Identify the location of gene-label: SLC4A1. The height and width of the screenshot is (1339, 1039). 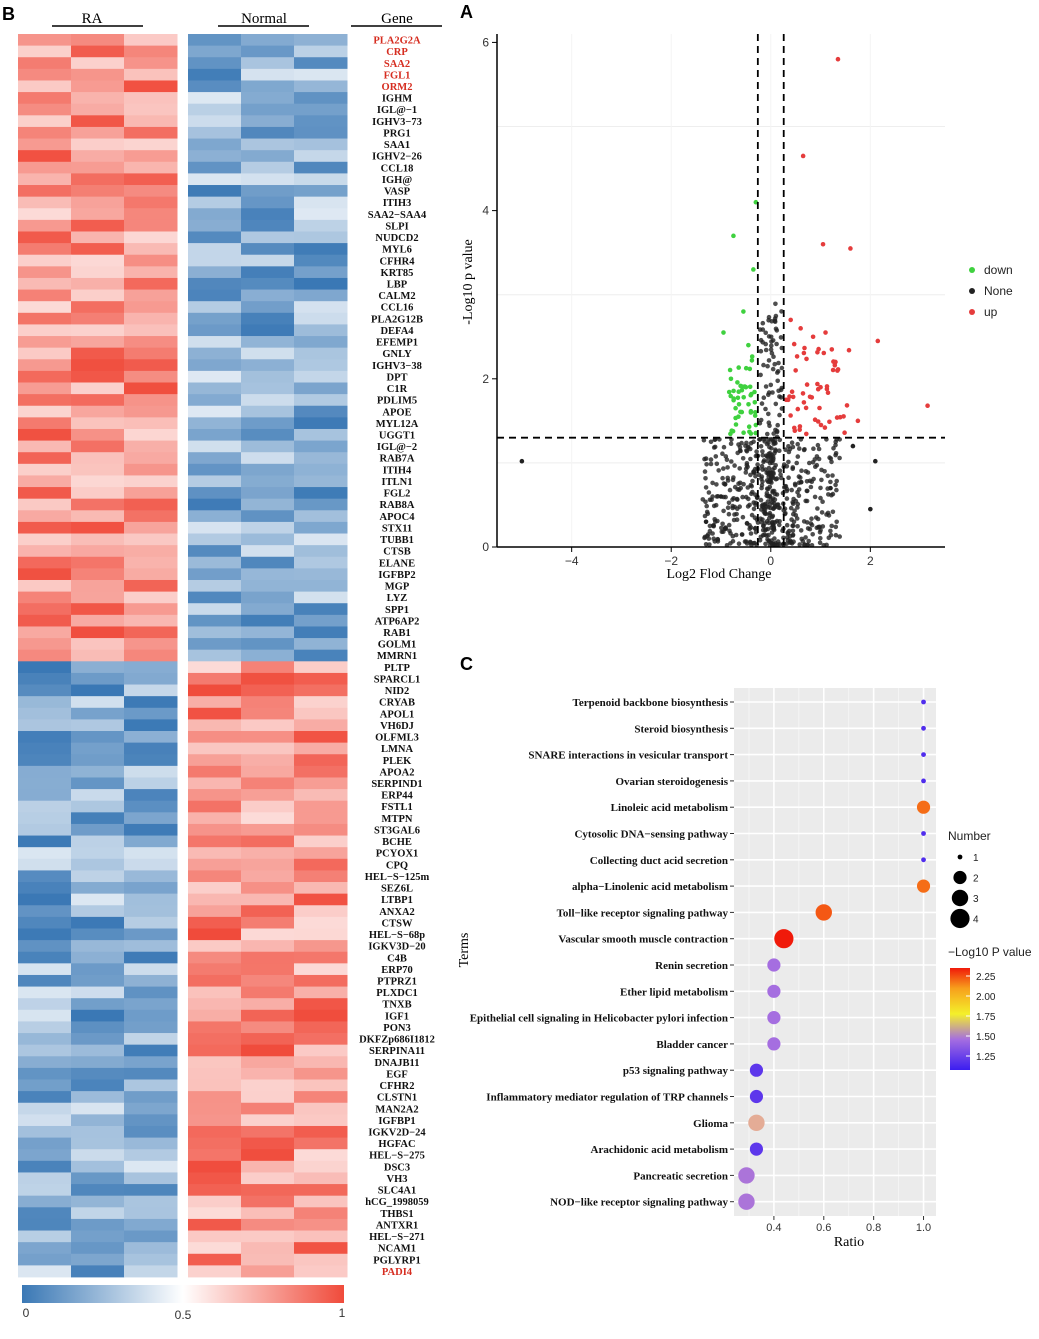
(397, 1191).